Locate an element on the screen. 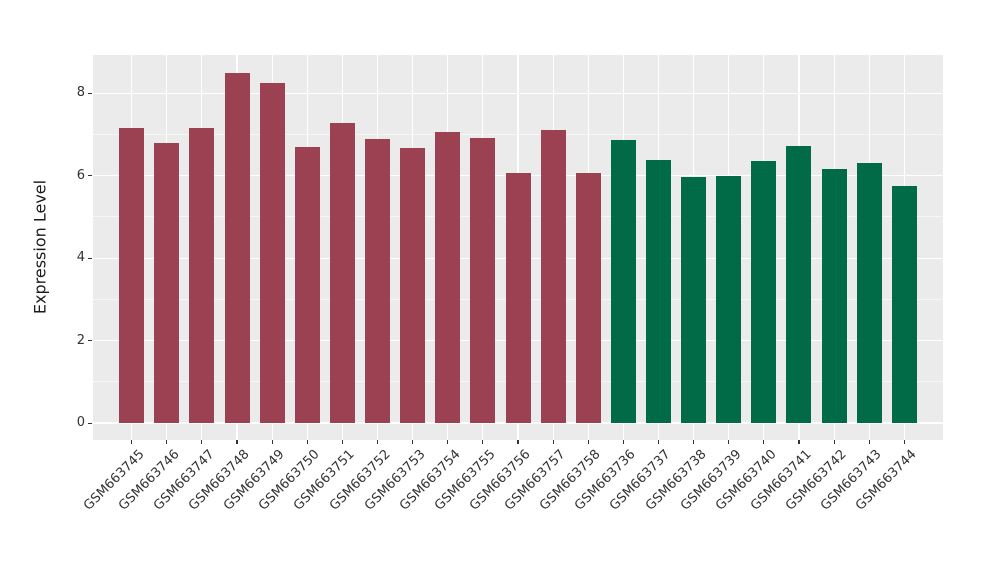 Image resolution: width=1000 pixels, height=580 pixels. bar-GSM663752 is located at coordinates (377, 281).